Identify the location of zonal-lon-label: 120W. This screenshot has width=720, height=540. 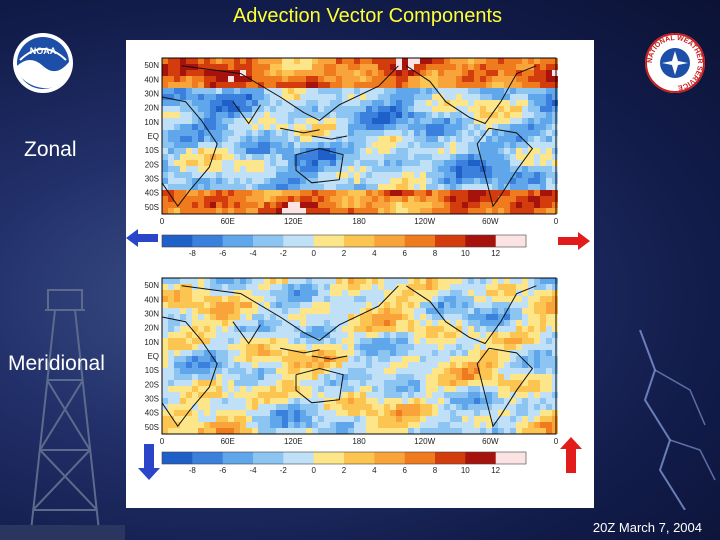
(424, 221).